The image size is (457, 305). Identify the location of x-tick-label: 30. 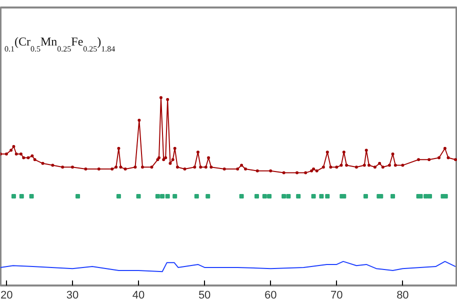
(72, 296).